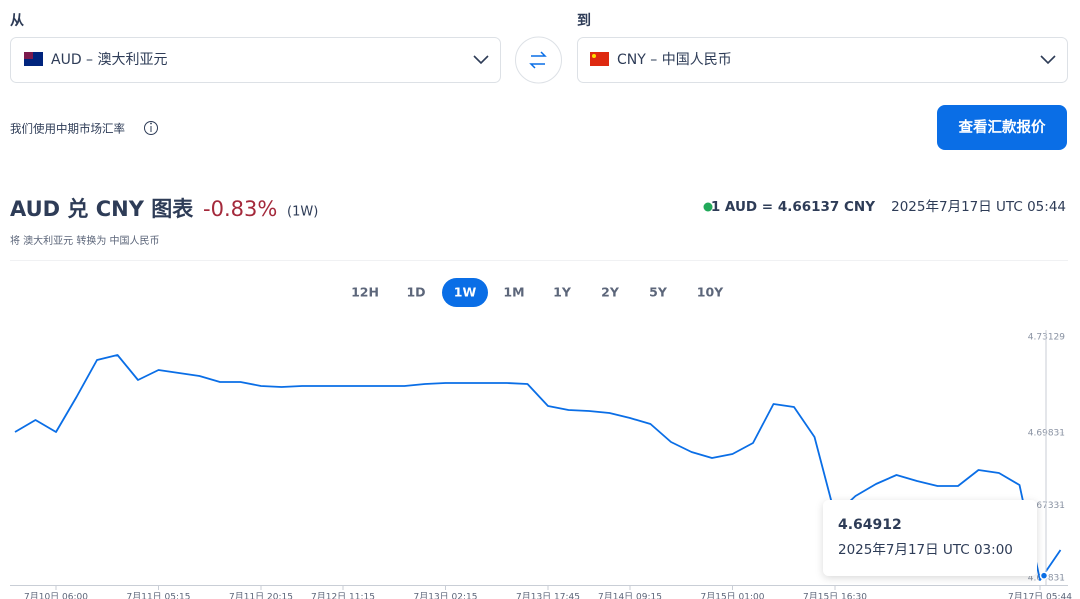 This screenshot has width=1080, height=599. What do you see at coordinates (240, 209) in the screenshot?
I see `change: -0.83%` at bounding box center [240, 209].